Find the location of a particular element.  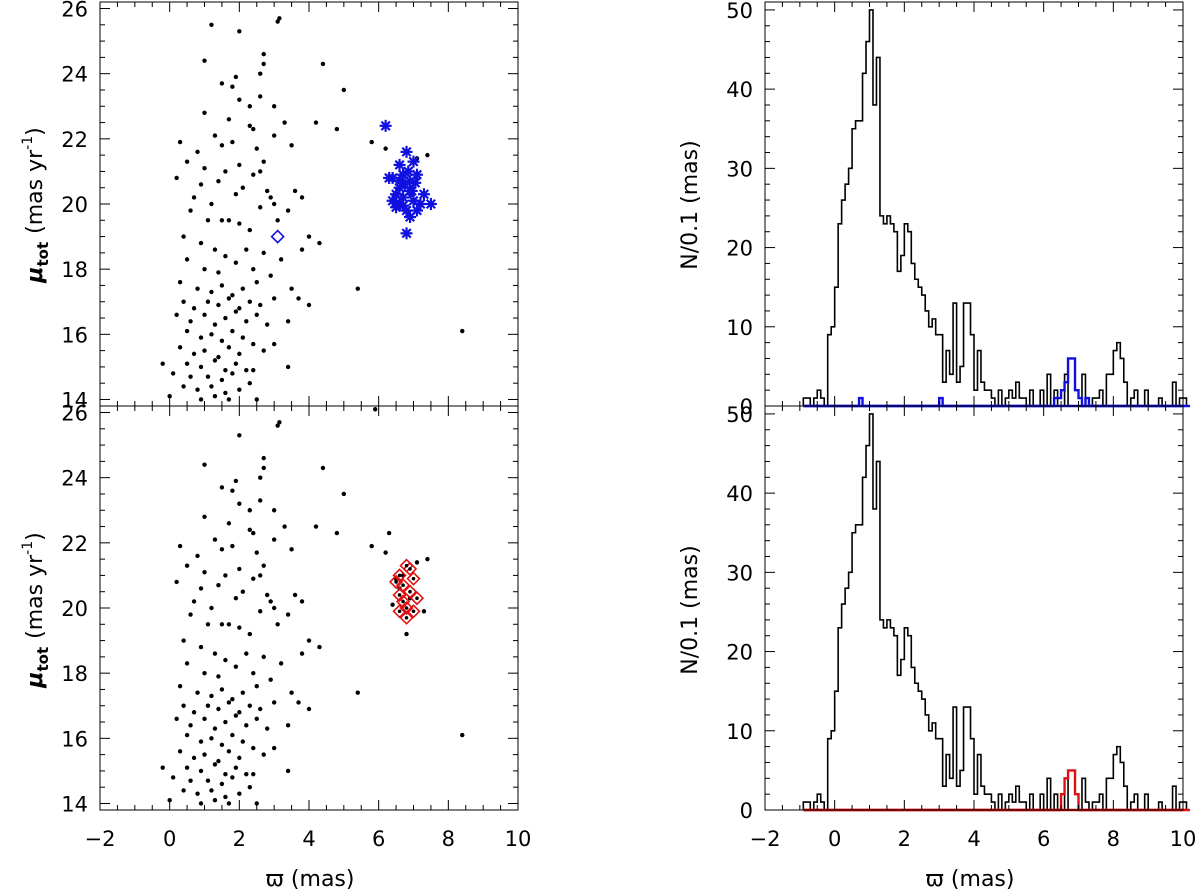

y-tick-label: 50 is located at coordinates (739, 11).